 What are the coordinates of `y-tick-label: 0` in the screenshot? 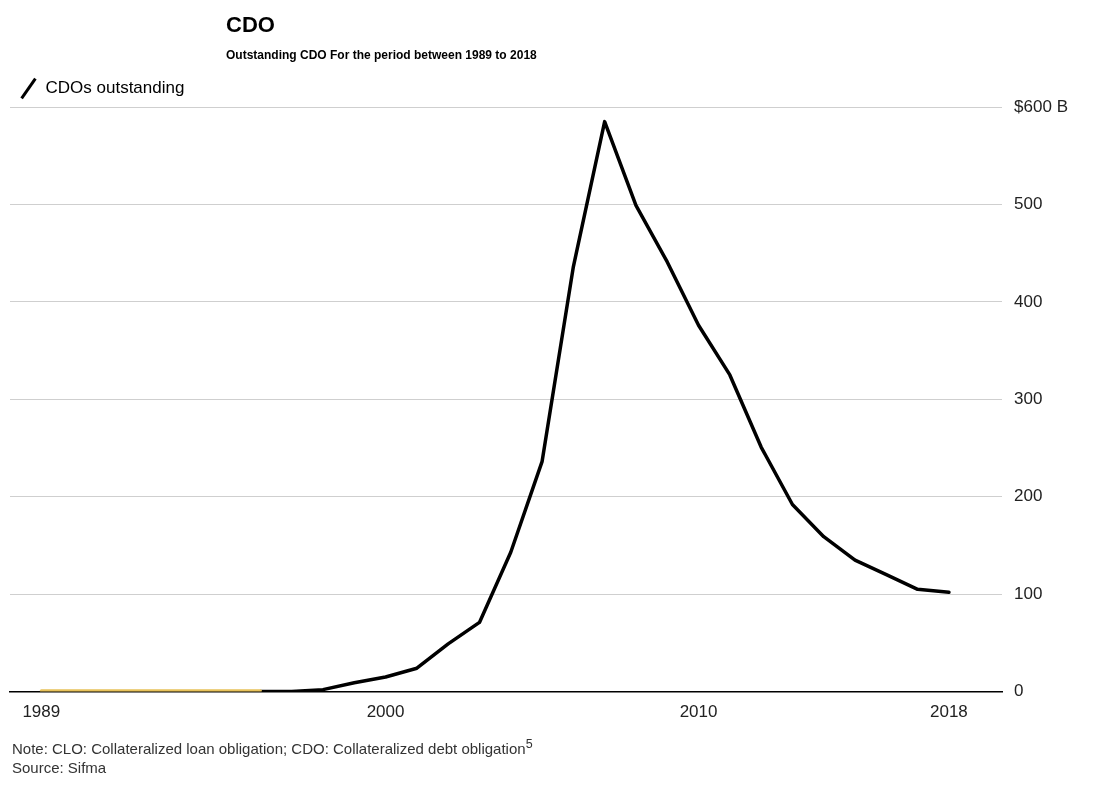 It's located at (1019, 691).